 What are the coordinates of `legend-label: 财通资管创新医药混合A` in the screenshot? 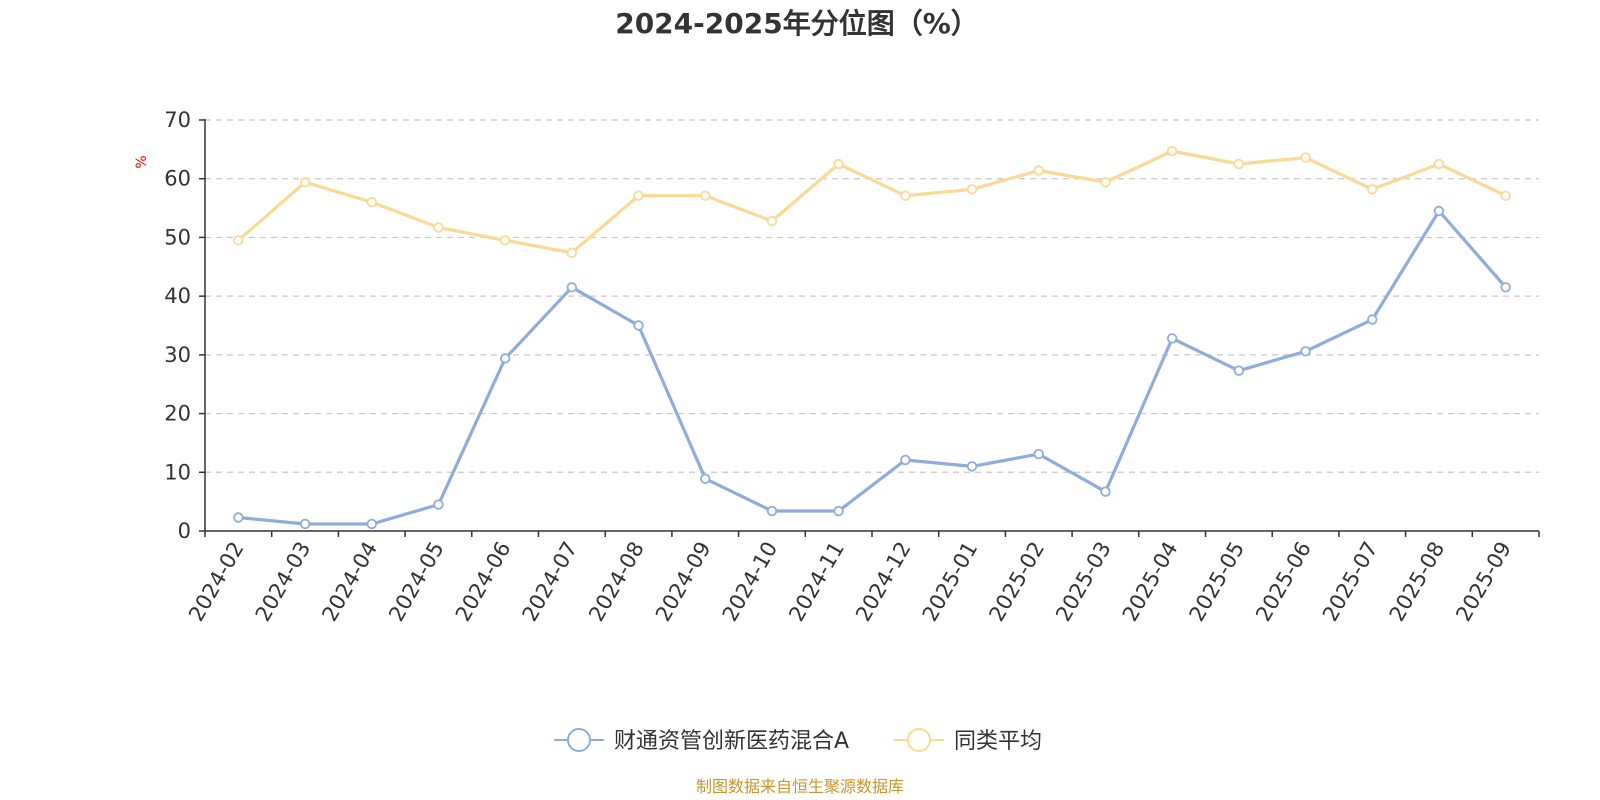 It's located at (731, 741).